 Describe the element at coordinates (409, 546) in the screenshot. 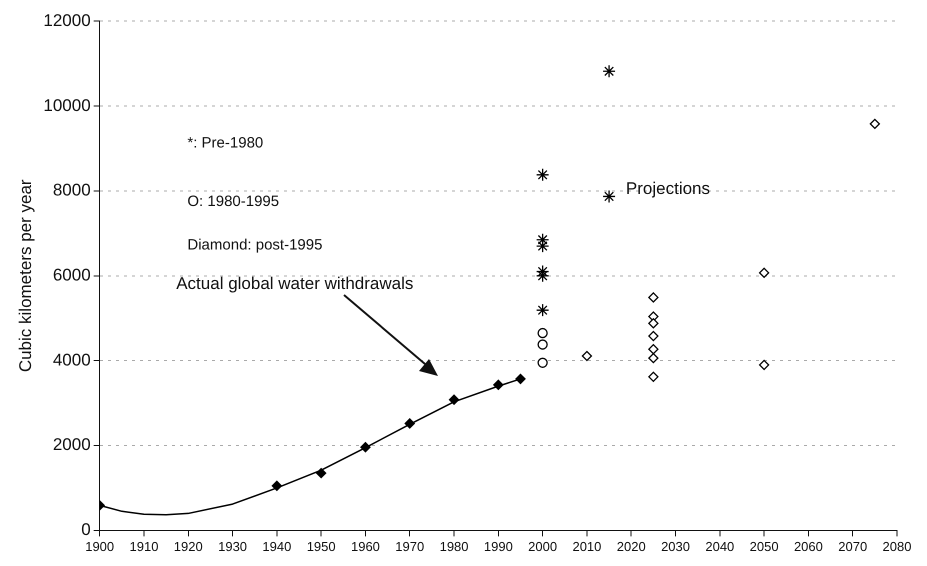

I see `x-tick-label: 1970` at that location.